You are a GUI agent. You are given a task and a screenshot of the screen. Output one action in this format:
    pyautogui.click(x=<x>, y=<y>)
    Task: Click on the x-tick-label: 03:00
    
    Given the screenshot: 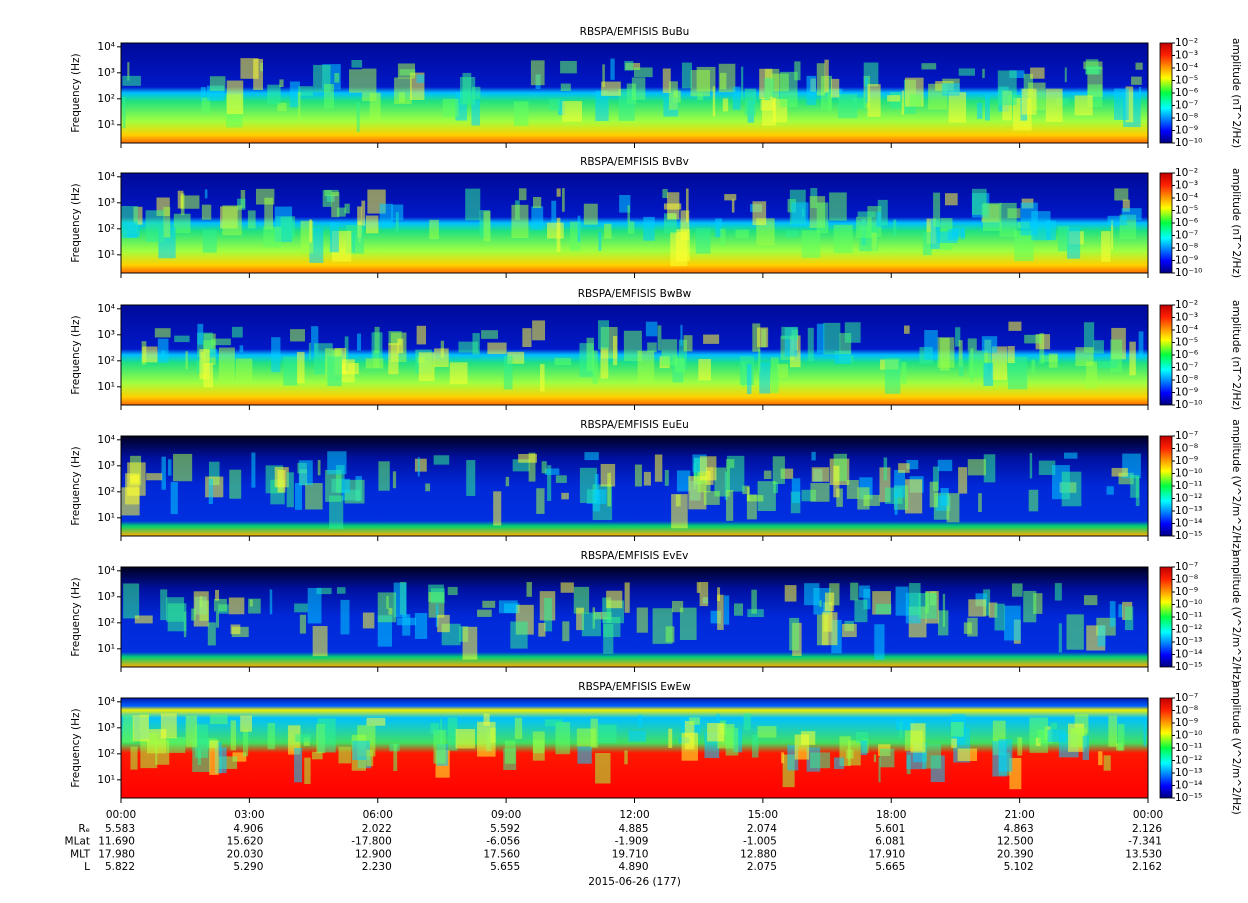 What is the action you would take?
    pyautogui.click(x=249, y=815)
    